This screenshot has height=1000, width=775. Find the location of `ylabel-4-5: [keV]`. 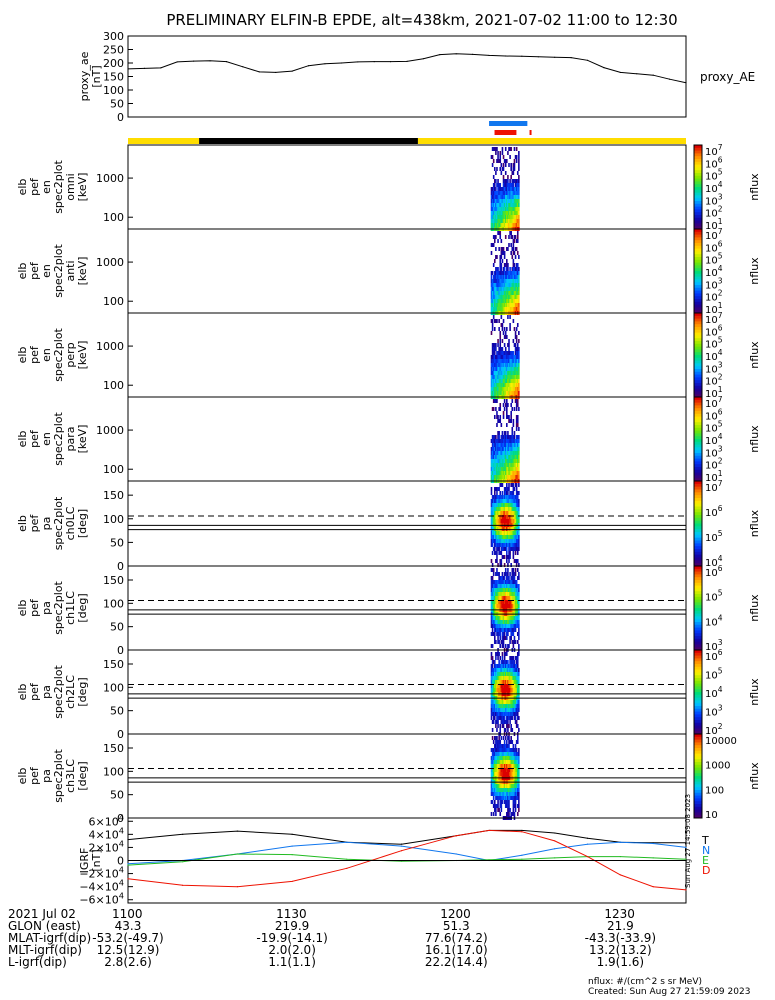

ylabel-4-5: [keV] is located at coordinates (82, 439).